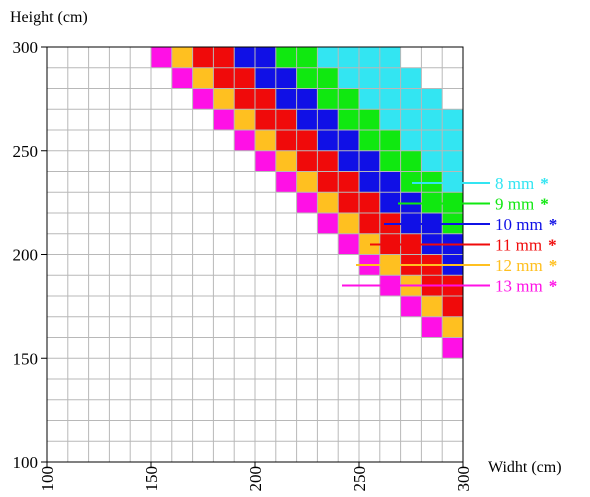 This screenshot has width=590, height=497. What do you see at coordinates (49, 17) in the screenshot?
I see `y-axis-title: Height (cm)` at bounding box center [49, 17].